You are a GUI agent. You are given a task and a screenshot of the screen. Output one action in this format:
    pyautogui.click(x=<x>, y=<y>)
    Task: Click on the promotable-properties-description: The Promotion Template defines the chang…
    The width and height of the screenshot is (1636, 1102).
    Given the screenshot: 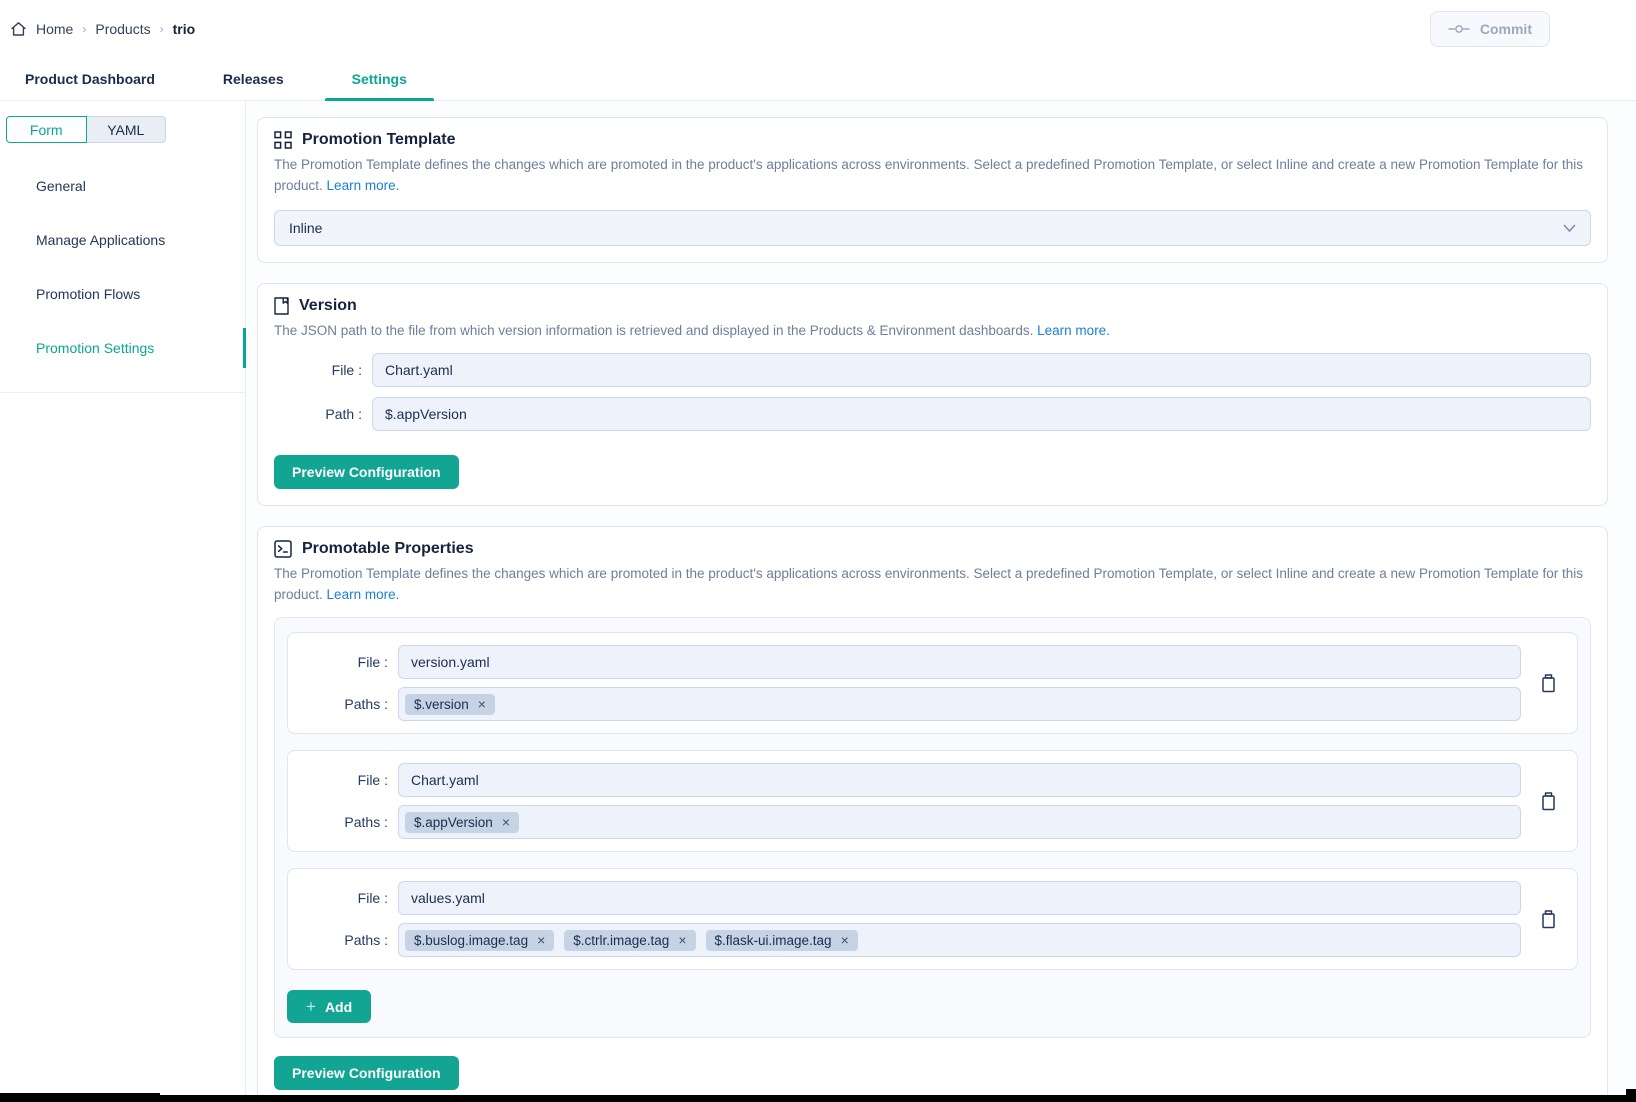 What is the action you would take?
    pyautogui.click(x=932, y=584)
    